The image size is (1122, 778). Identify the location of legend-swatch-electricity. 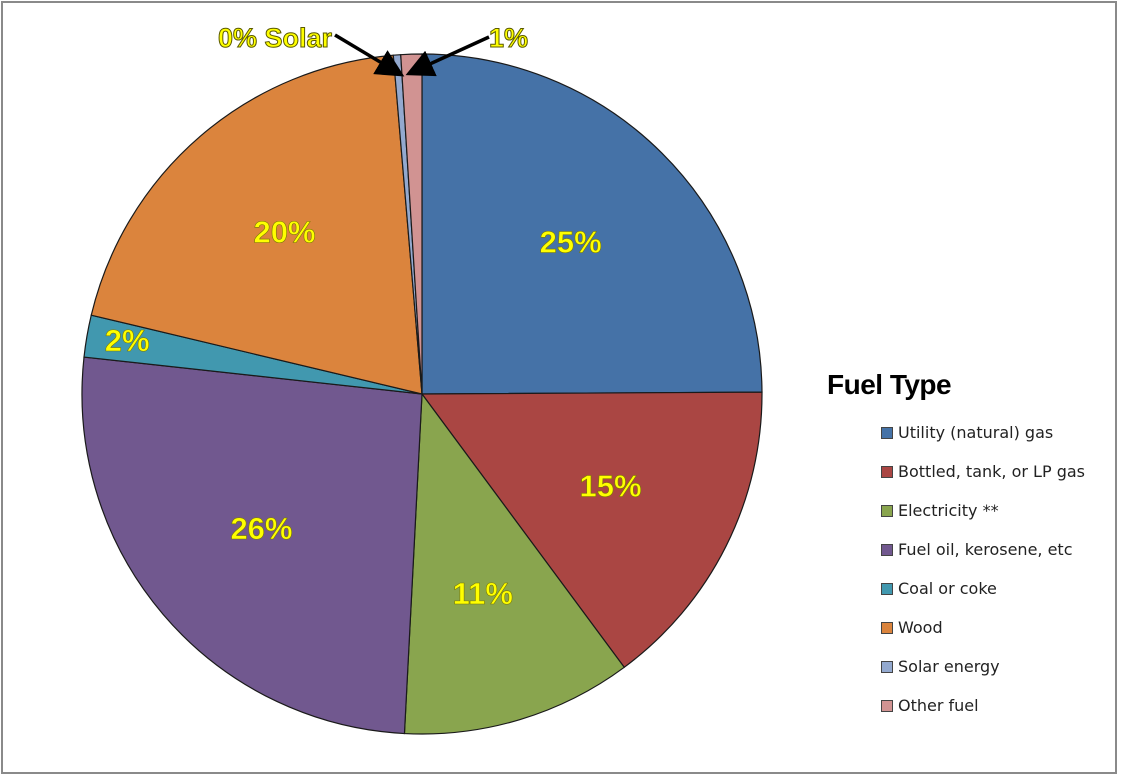
(887, 510).